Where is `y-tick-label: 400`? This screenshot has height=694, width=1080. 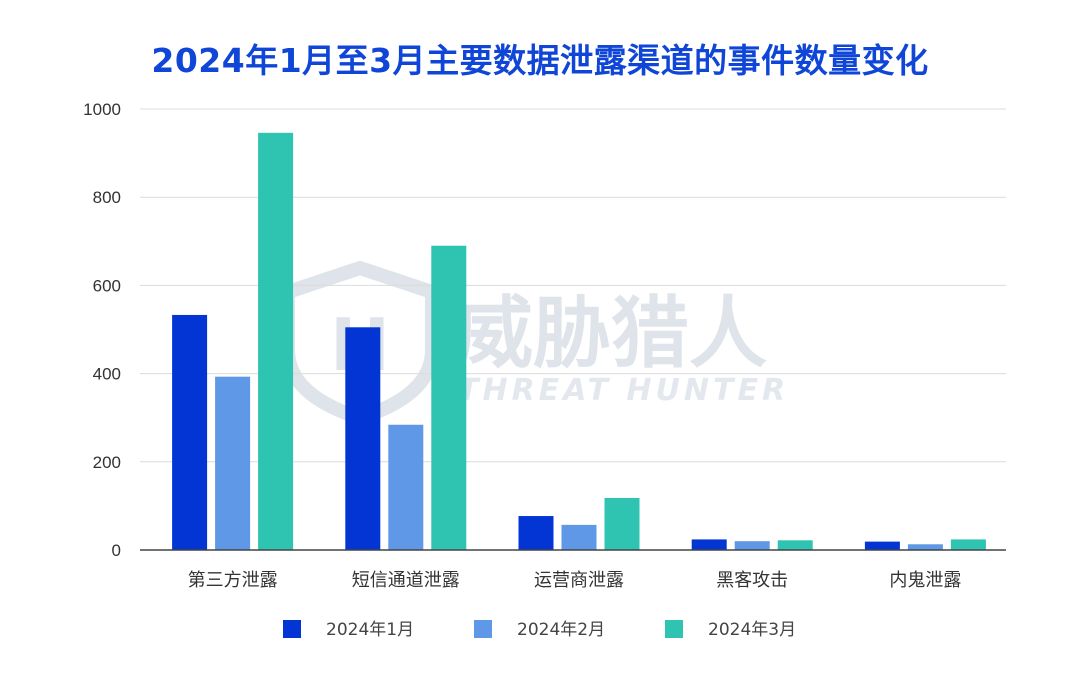
y-tick-label: 400 is located at coordinates (107, 374).